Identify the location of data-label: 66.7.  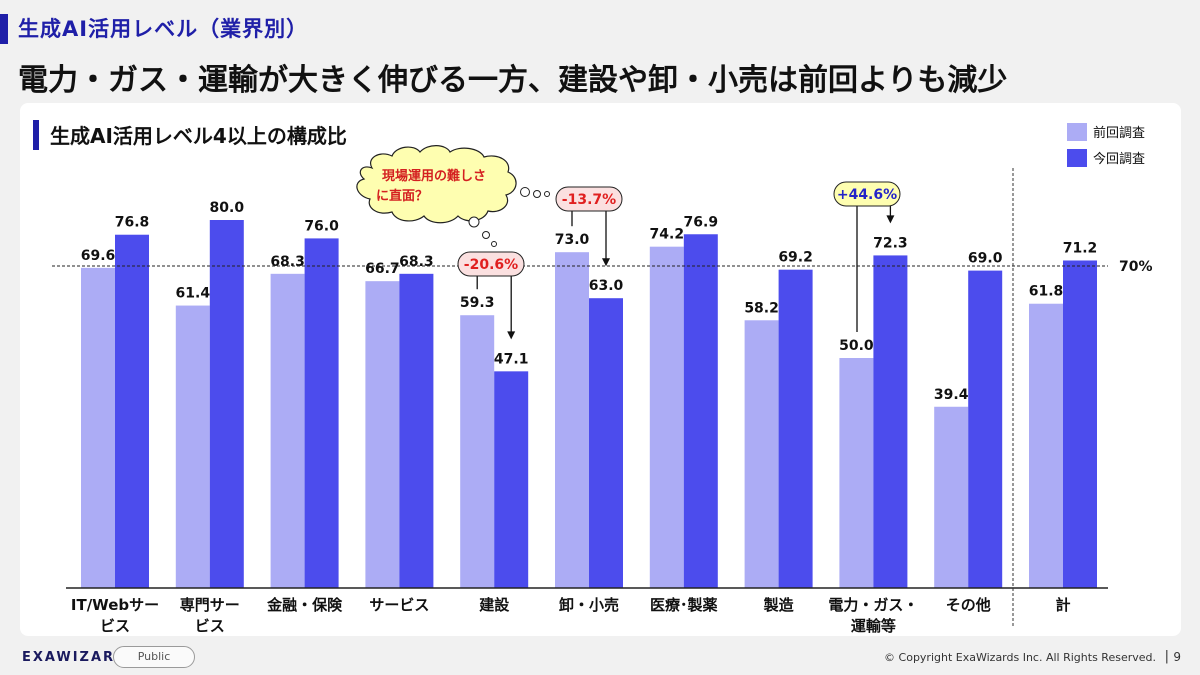
(382, 269).